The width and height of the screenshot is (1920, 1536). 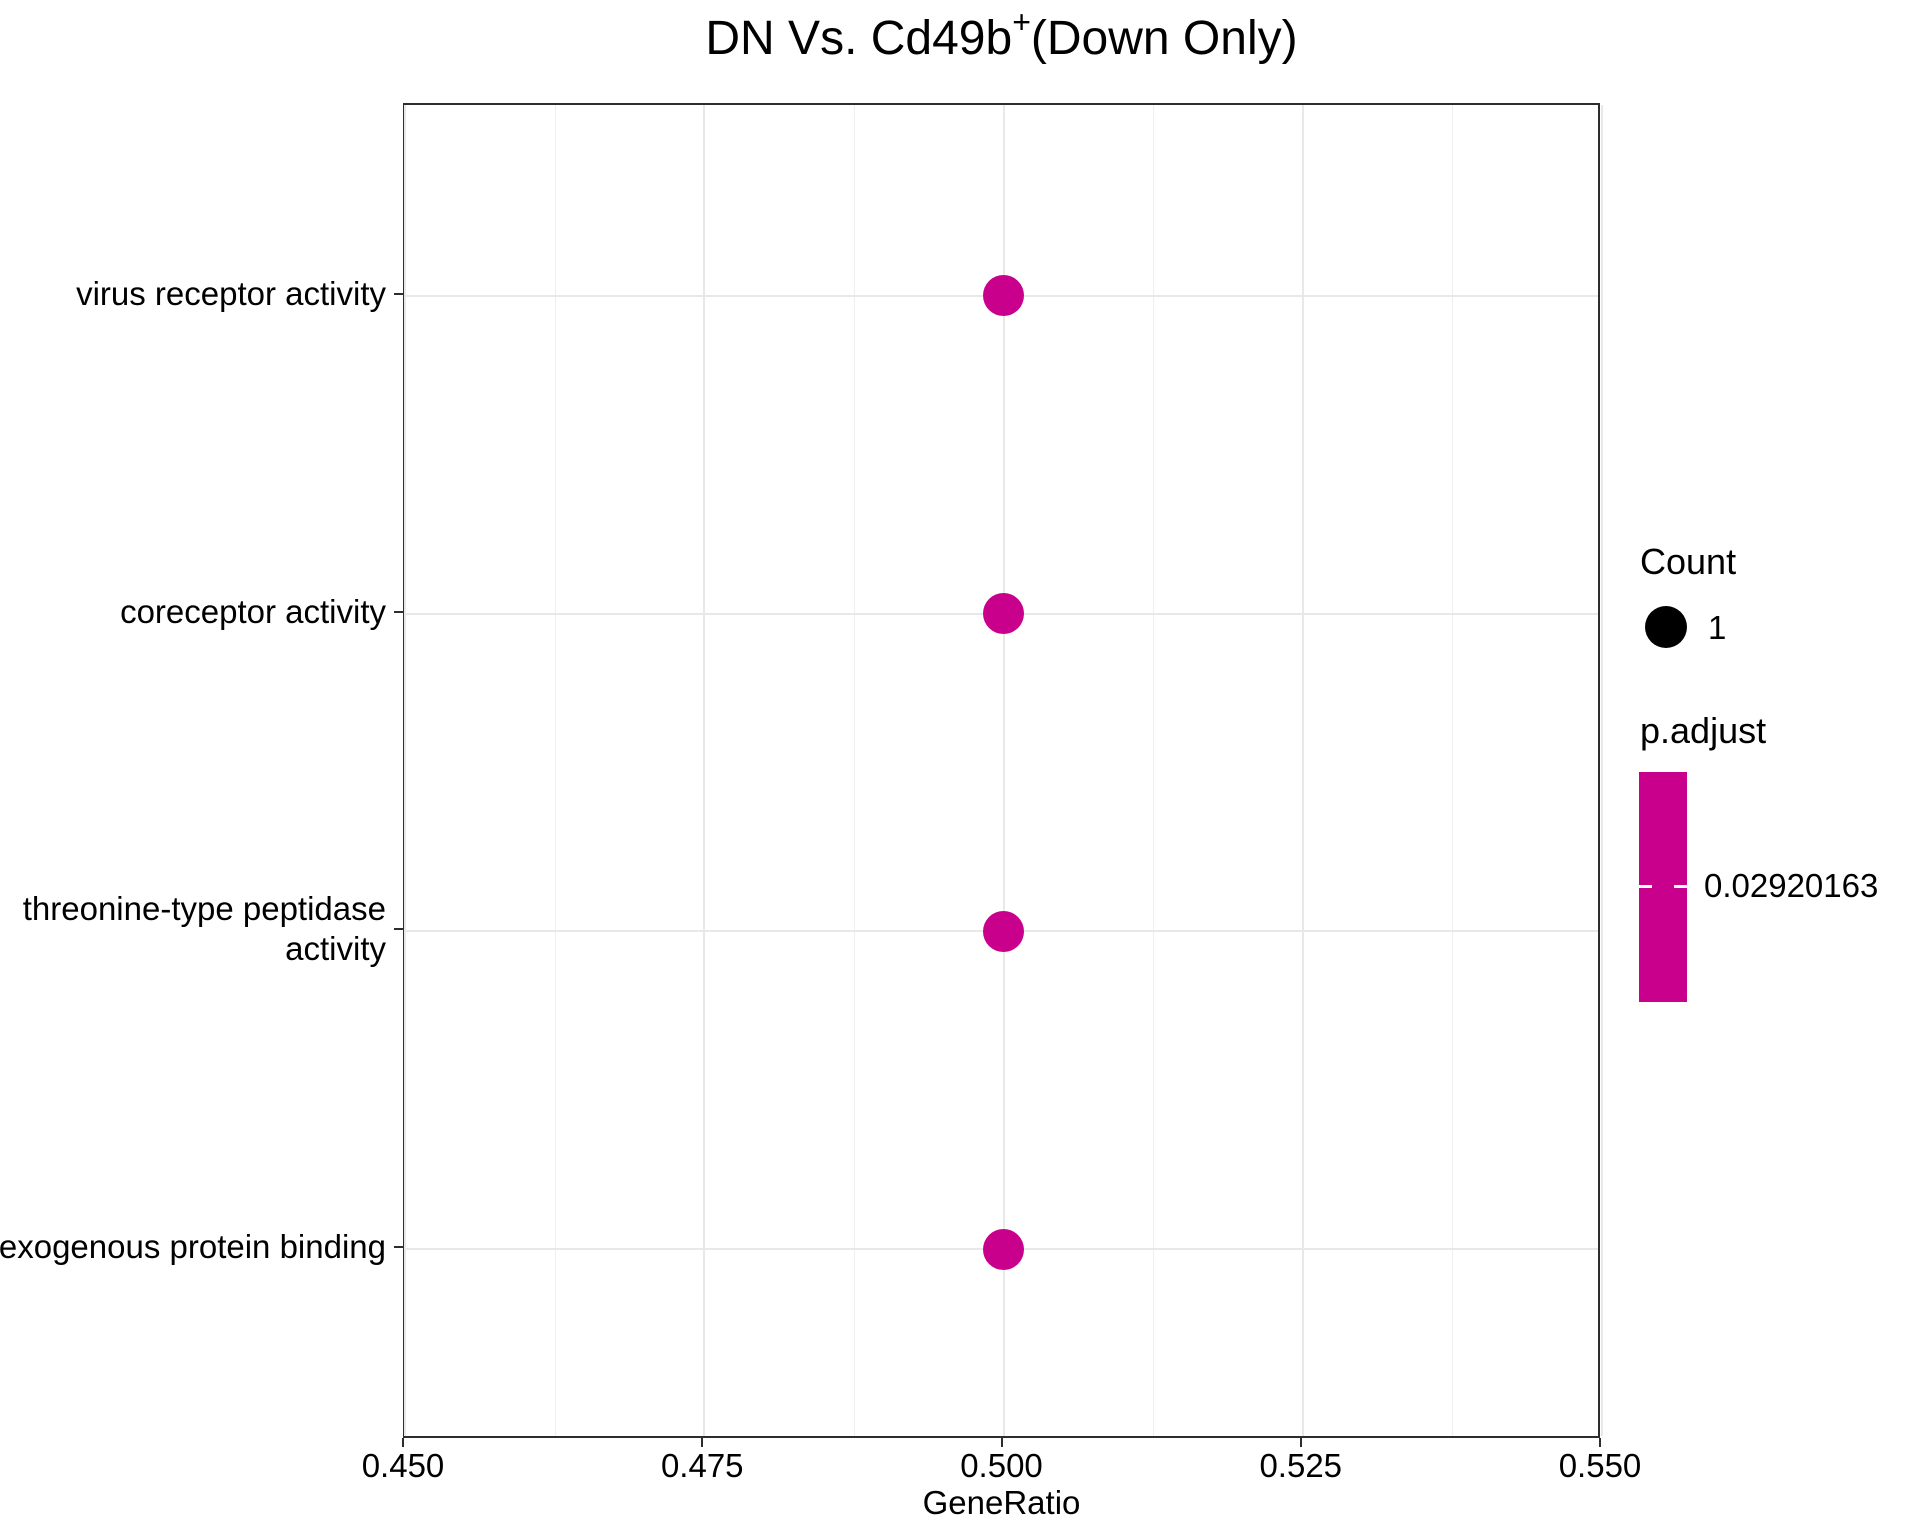 I want to click on y-tick-label-line: coreceptor activity, so click(x=253, y=611).